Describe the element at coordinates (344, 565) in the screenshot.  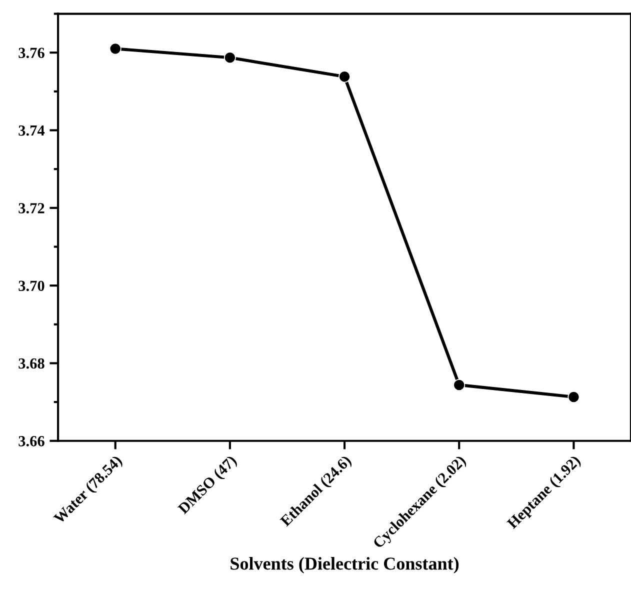
I see `x-axis-title: Solvents (Dielectric Constant)` at that location.